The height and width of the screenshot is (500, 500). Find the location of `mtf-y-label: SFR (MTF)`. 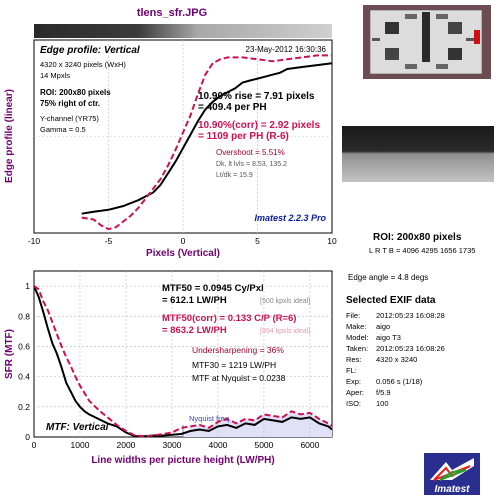

mtf-y-label: SFR (MTF) is located at coordinates (9, 354).